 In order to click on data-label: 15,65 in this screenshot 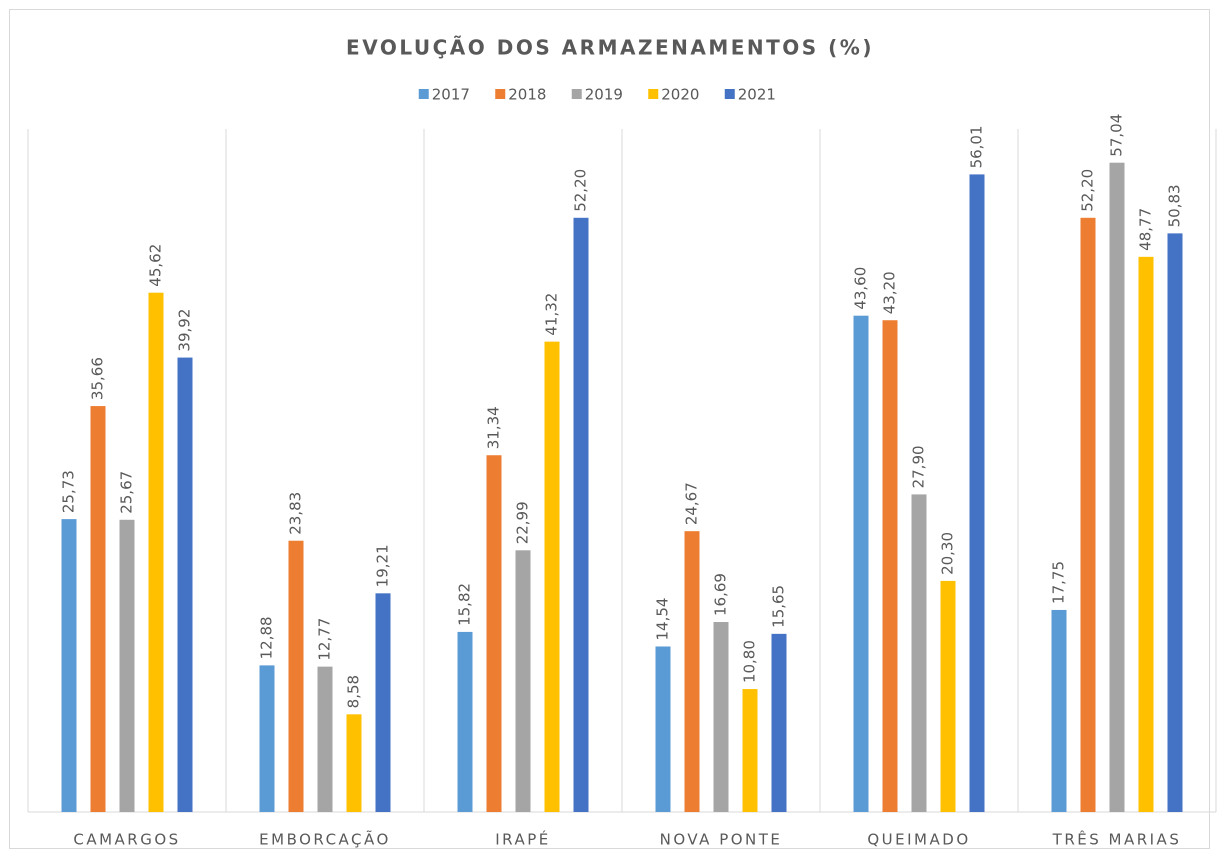, I will do `click(779, 606)`.